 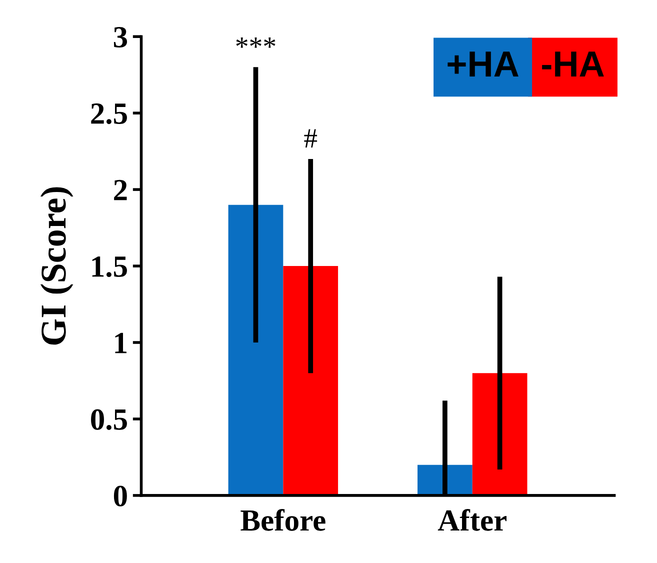 I want to click on y-tick-label: 3, so click(x=121, y=37).